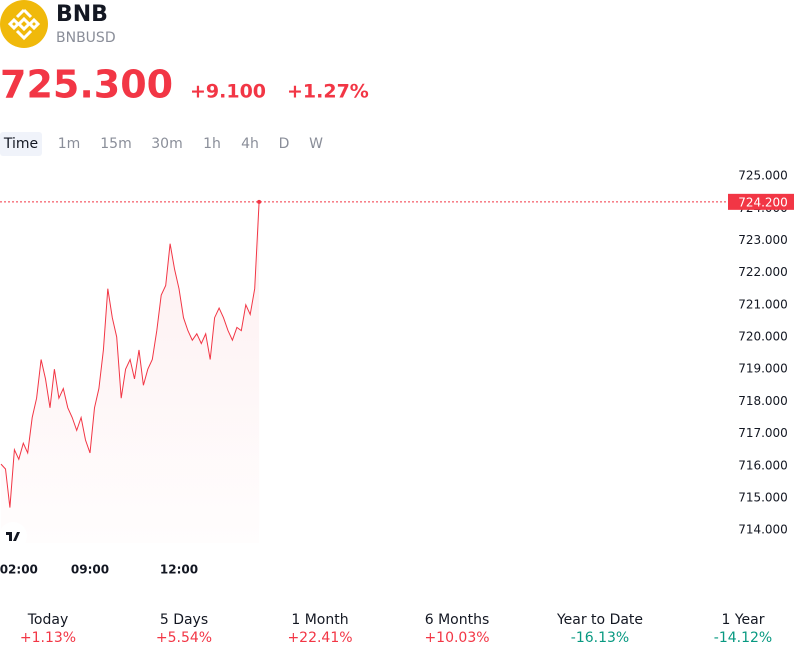 The height and width of the screenshot is (662, 800). I want to click on logo, so click(24, 24).